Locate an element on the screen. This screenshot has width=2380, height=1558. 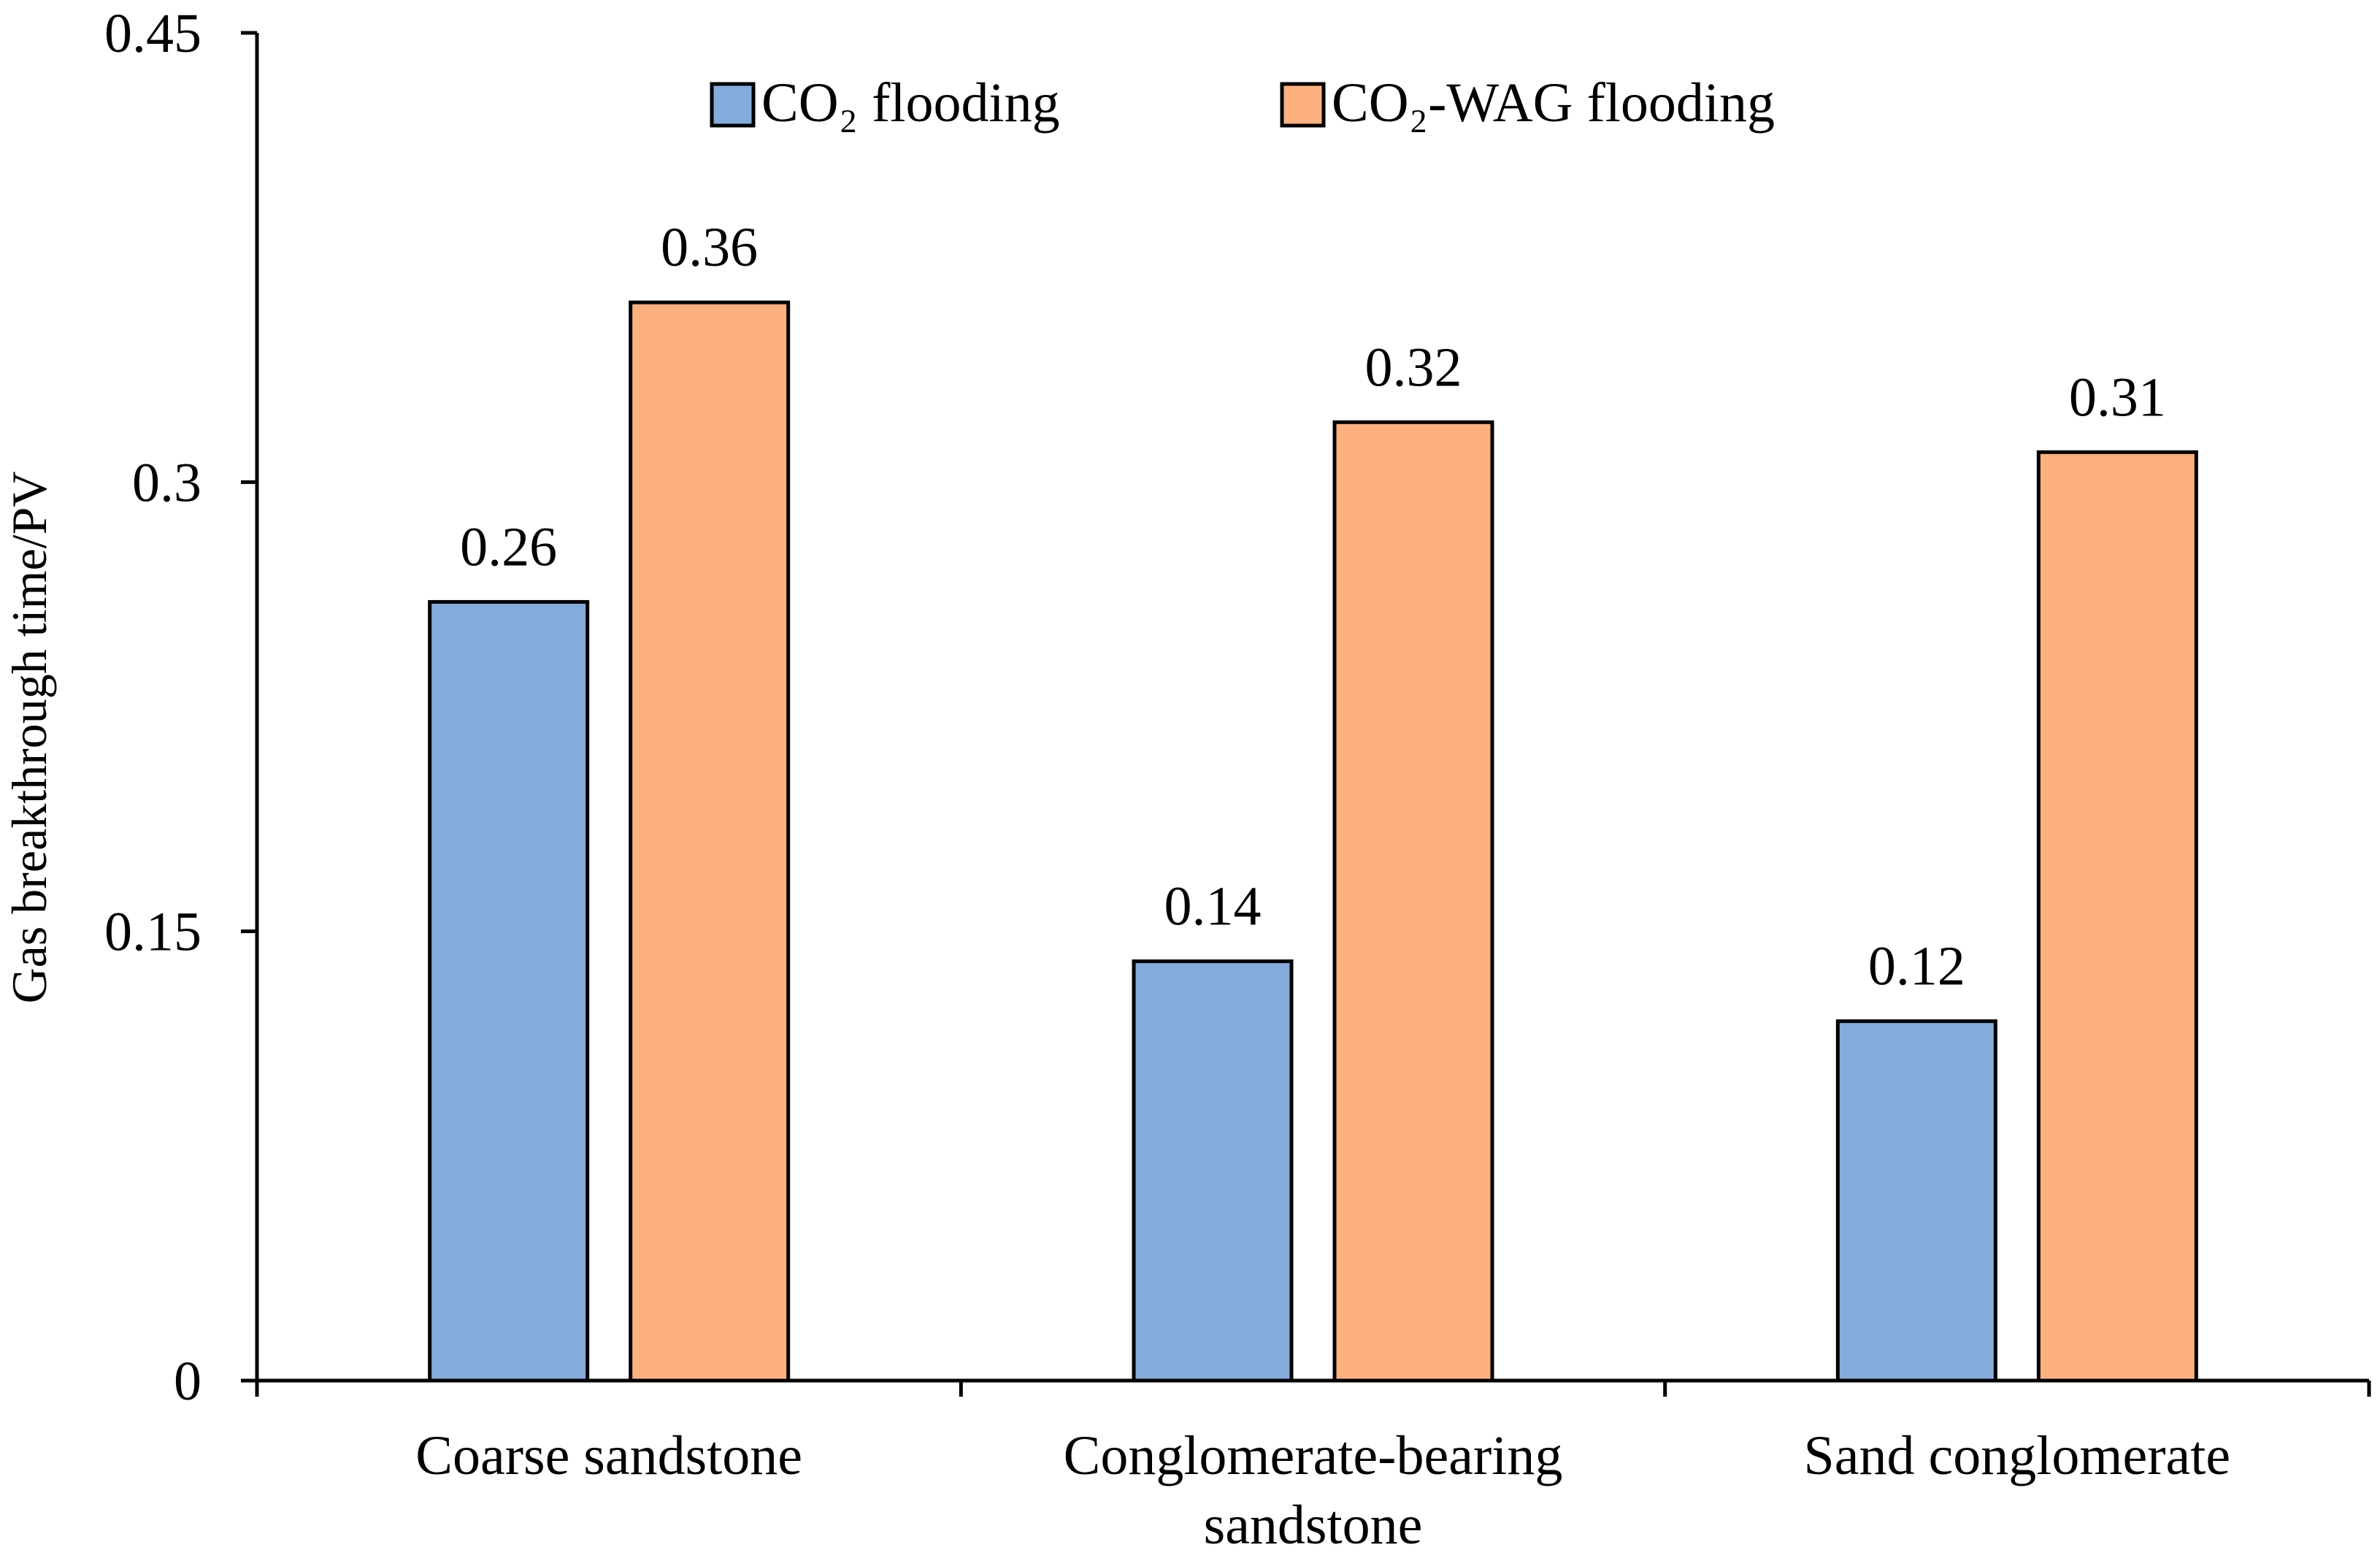
legend: CO₂ flooding CO₂-WAG flooding is located at coordinates (1242, 103).